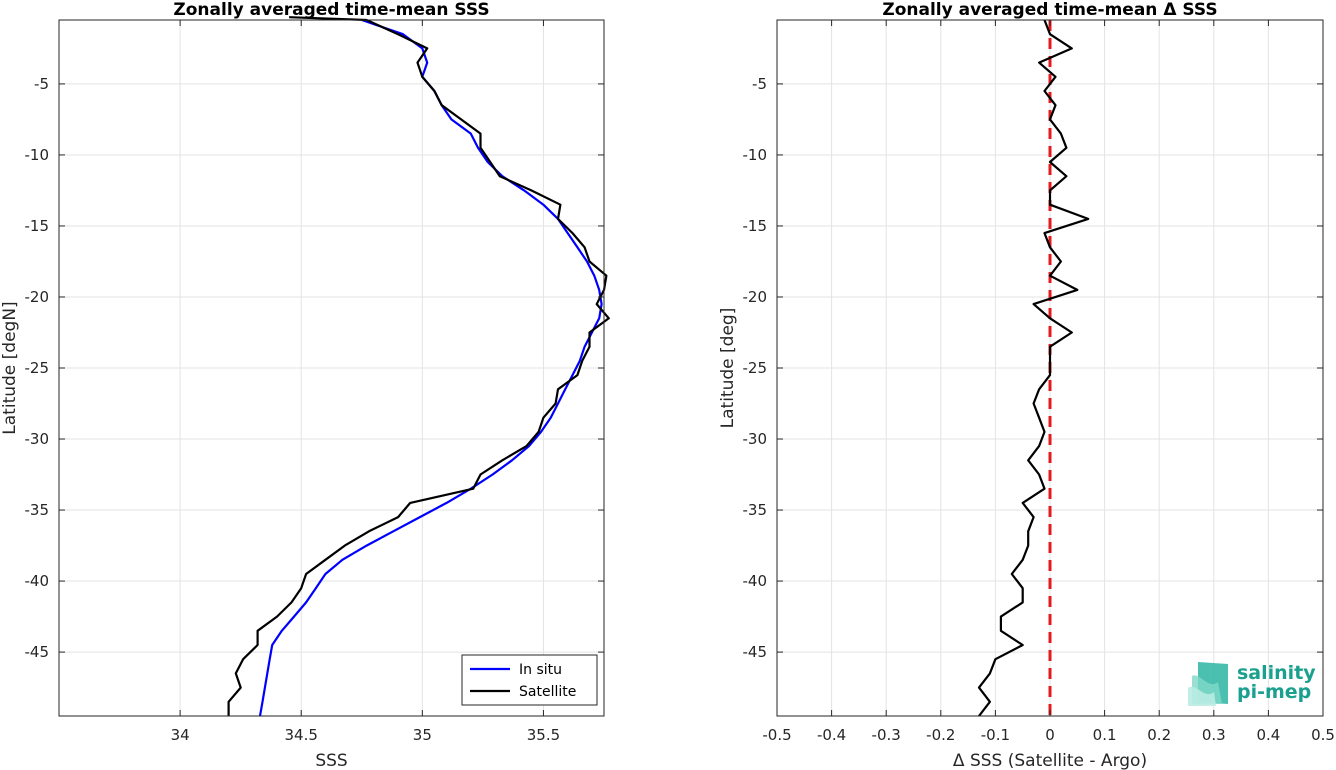  What do you see at coordinates (37, 155) in the screenshot?
I see `sss-y-tick-label: -10` at bounding box center [37, 155].